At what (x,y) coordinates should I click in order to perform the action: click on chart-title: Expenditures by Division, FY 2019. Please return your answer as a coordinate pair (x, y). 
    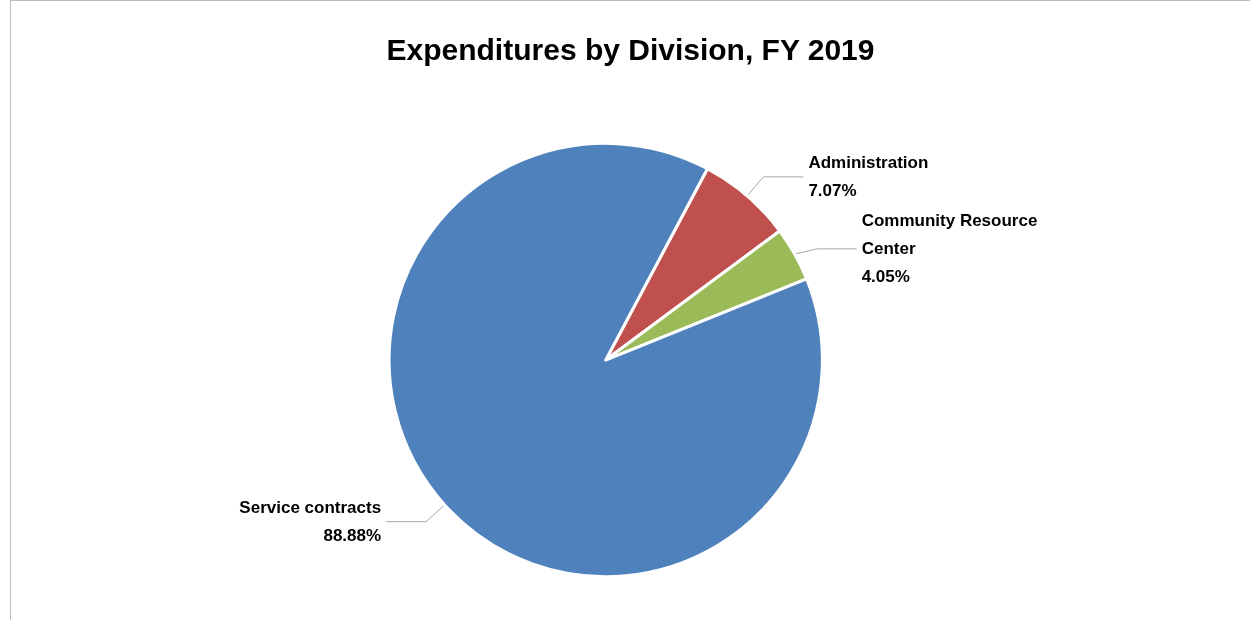
    Looking at the image, I should click on (630, 49).